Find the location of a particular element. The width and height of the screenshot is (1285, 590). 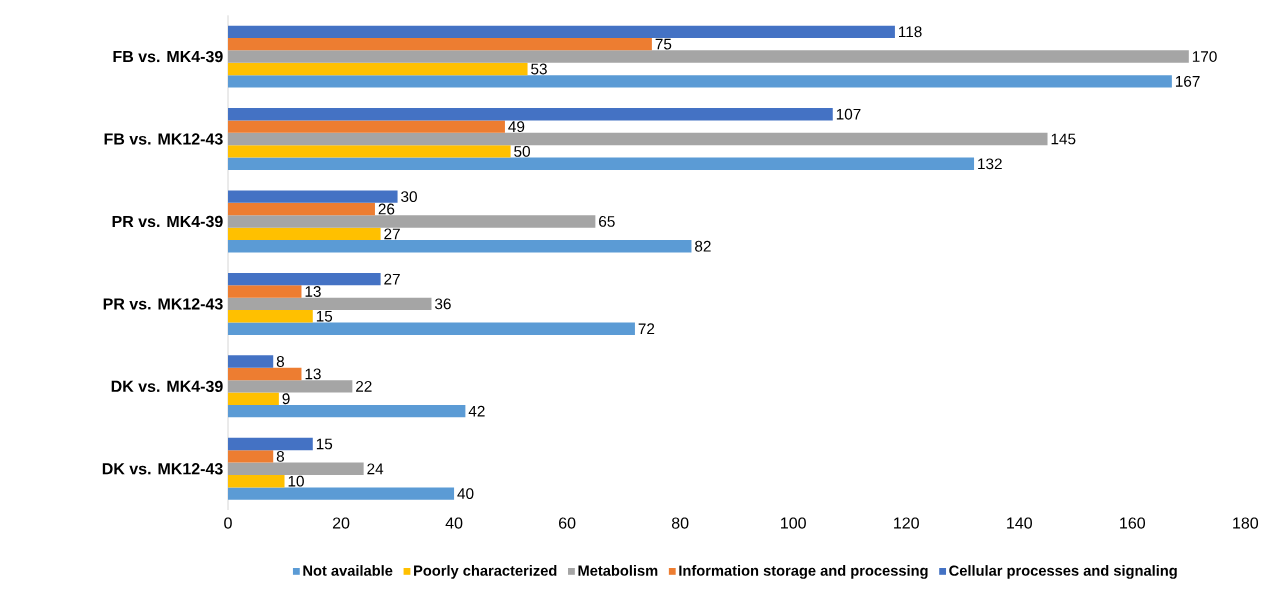

x-tick-label: 140 is located at coordinates (1019, 523).